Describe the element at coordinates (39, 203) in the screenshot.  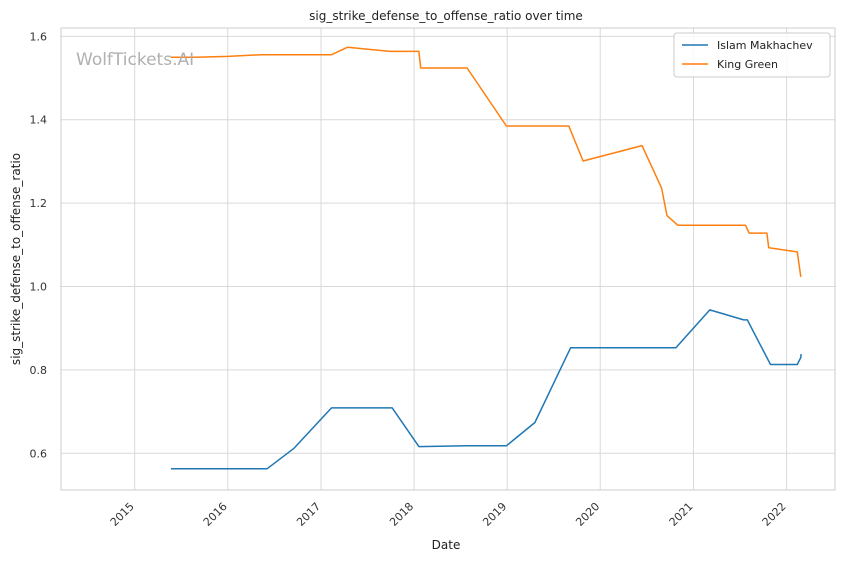
I see `y-tick-label: 1.2` at that location.